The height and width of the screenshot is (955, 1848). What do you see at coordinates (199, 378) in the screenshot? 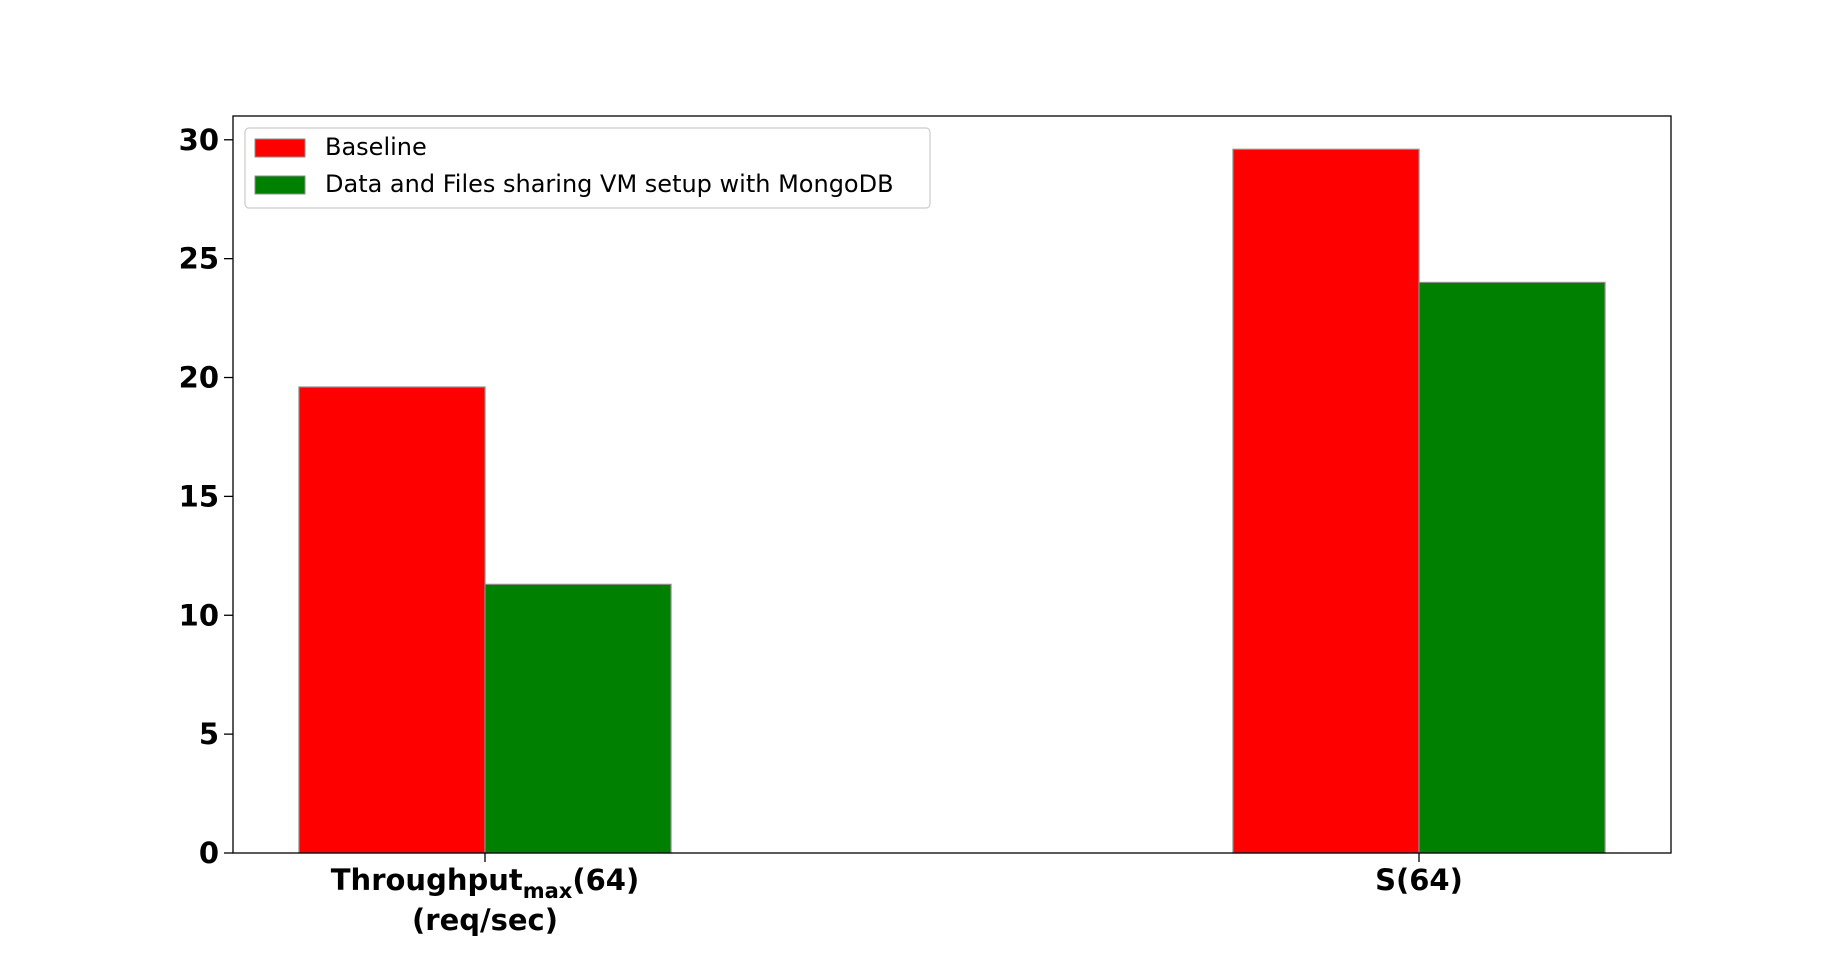
I see `y-tick-label: 20` at bounding box center [199, 378].